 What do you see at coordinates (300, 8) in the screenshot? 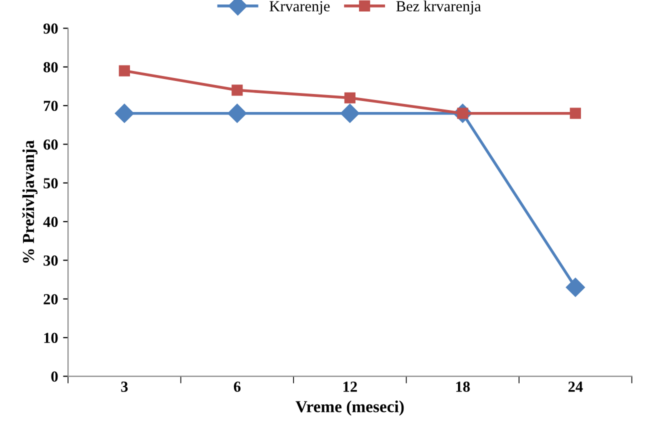
I see `legend-label: Krvarenje` at bounding box center [300, 8].